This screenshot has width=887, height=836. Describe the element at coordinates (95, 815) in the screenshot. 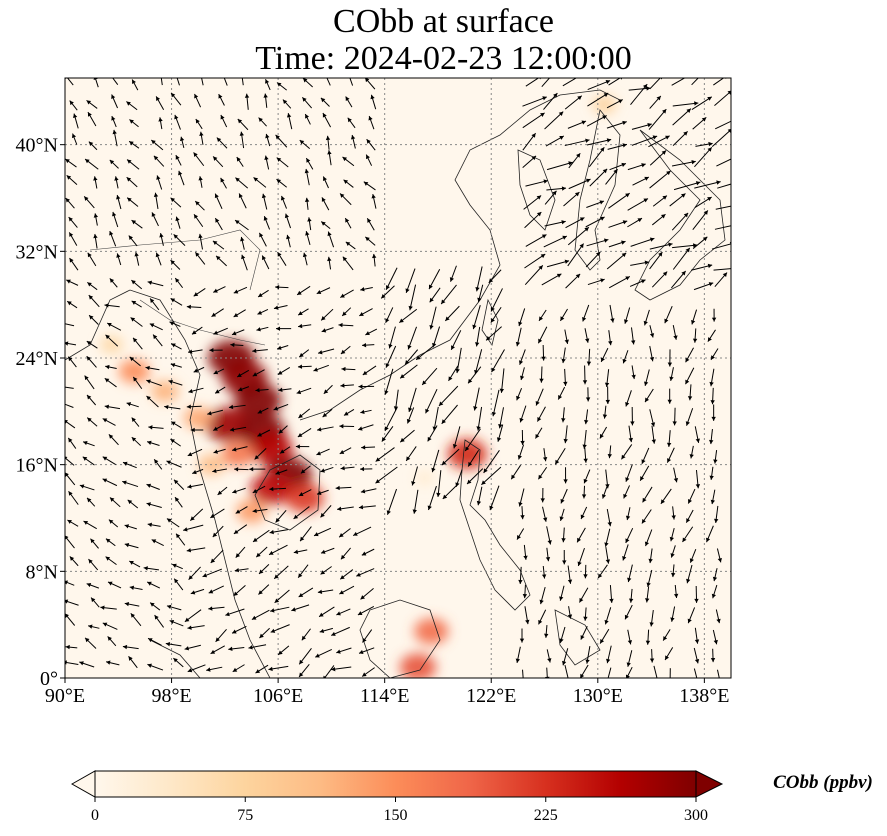

I see `colorbar-tick-label: 0` at that location.